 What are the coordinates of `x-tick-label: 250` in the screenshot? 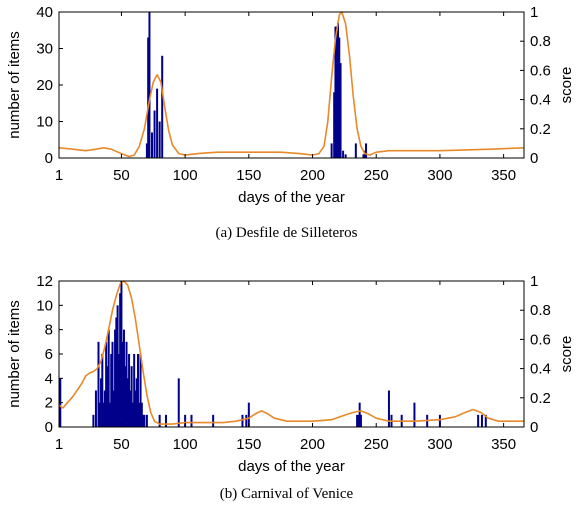 It's located at (376, 444).